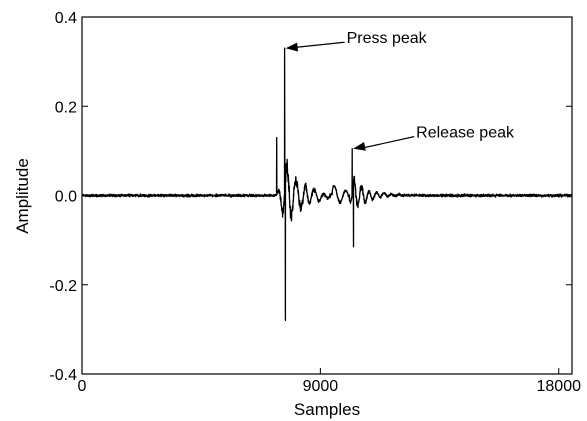 The width and height of the screenshot is (587, 421). What do you see at coordinates (400, 90) in the screenshot?
I see `annotation-layer: Press peak Release peak` at bounding box center [400, 90].